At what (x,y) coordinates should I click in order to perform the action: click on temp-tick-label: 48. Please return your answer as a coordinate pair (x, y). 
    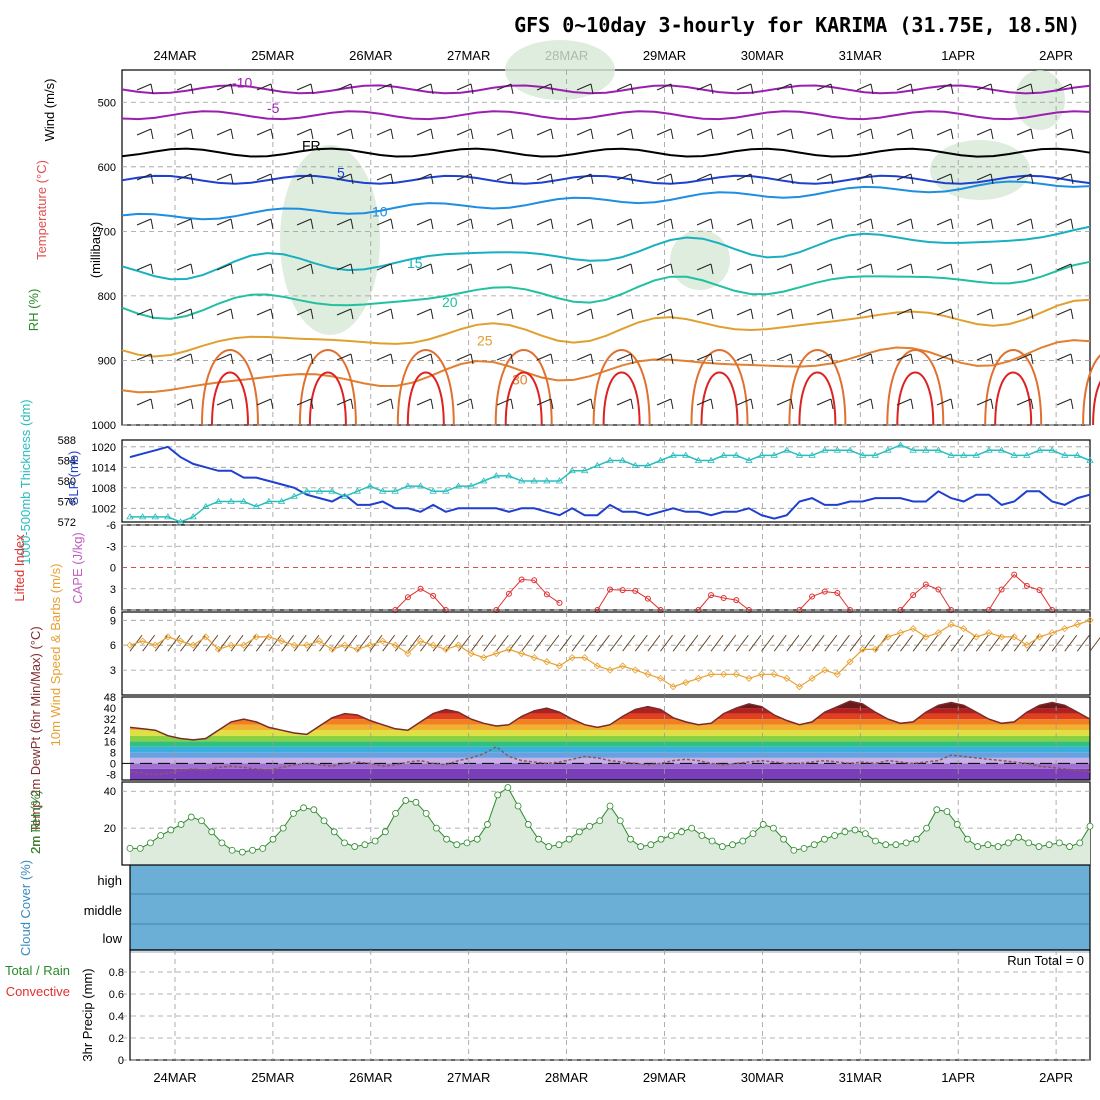
    Looking at the image, I should click on (110, 698).